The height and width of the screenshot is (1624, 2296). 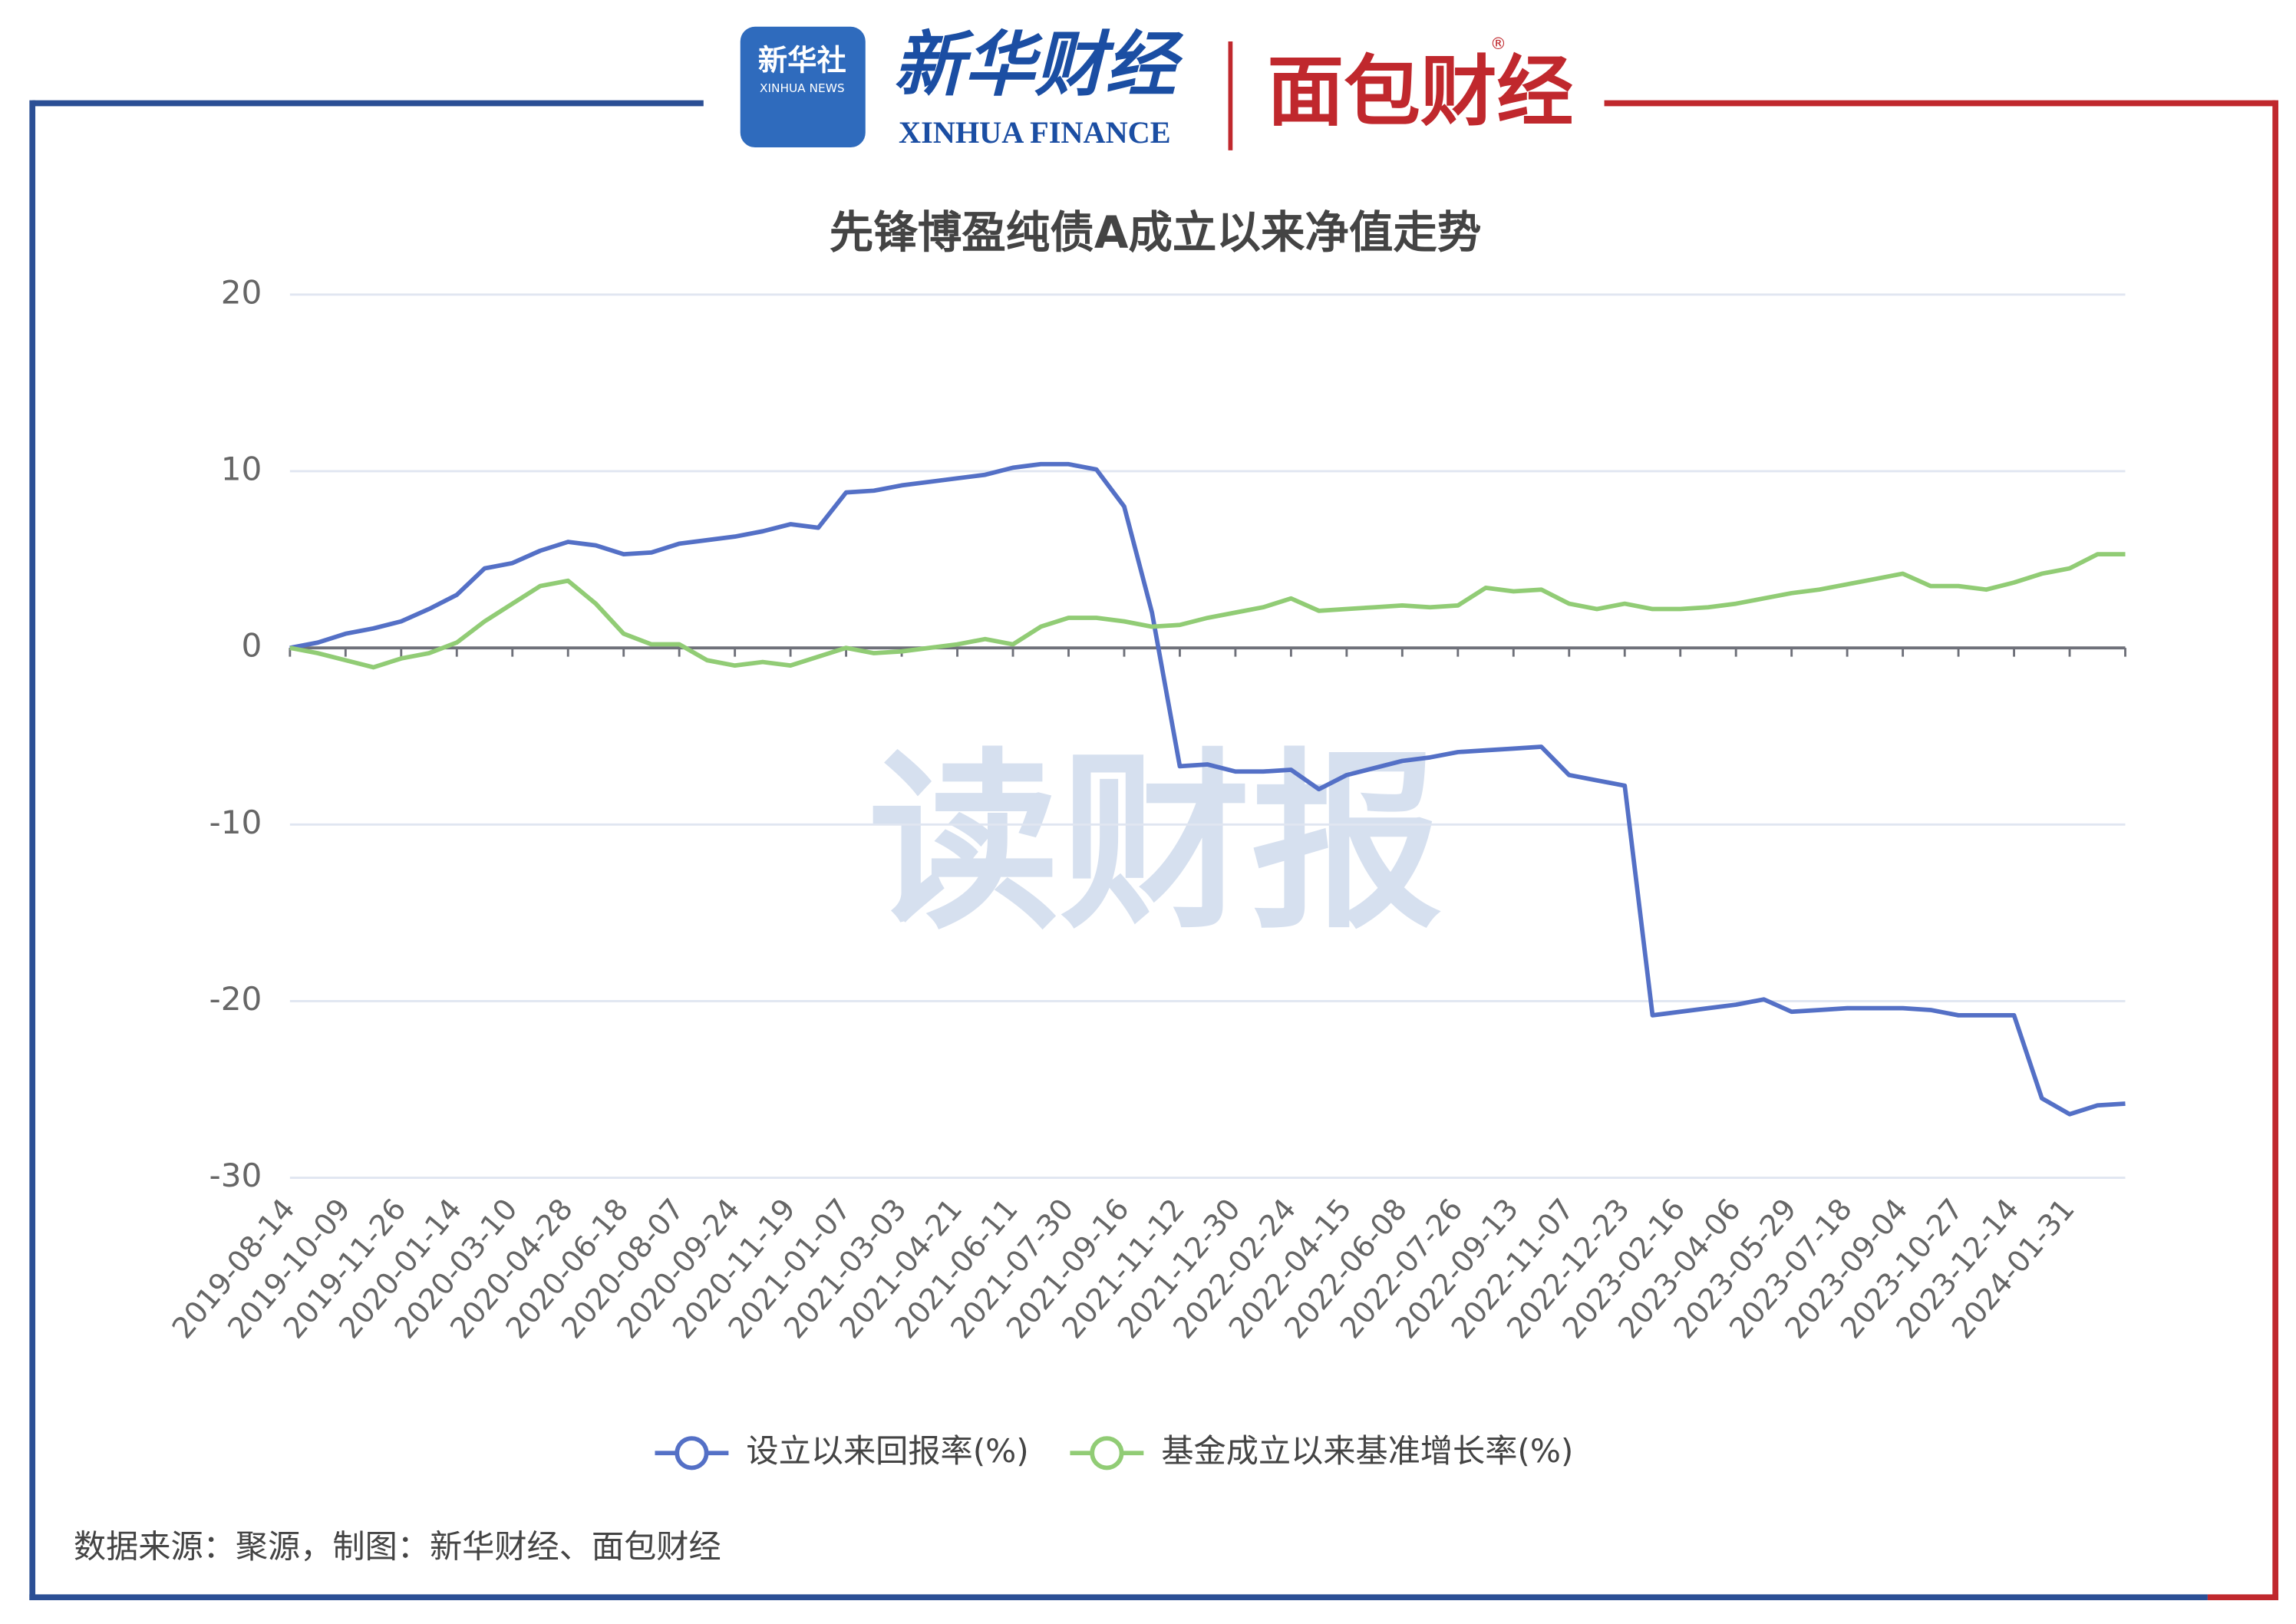 What do you see at coordinates (235, 822) in the screenshot?
I see `y-tick-label: -10` at bounding box center [235, 822].